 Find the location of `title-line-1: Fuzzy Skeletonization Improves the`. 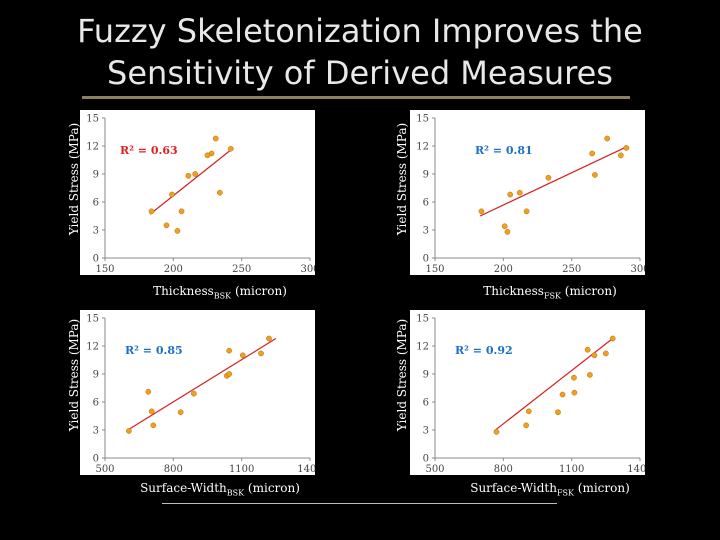

title-line-1: Fuzzy Skeletonization Improves the is located at coordinates (360, 31).